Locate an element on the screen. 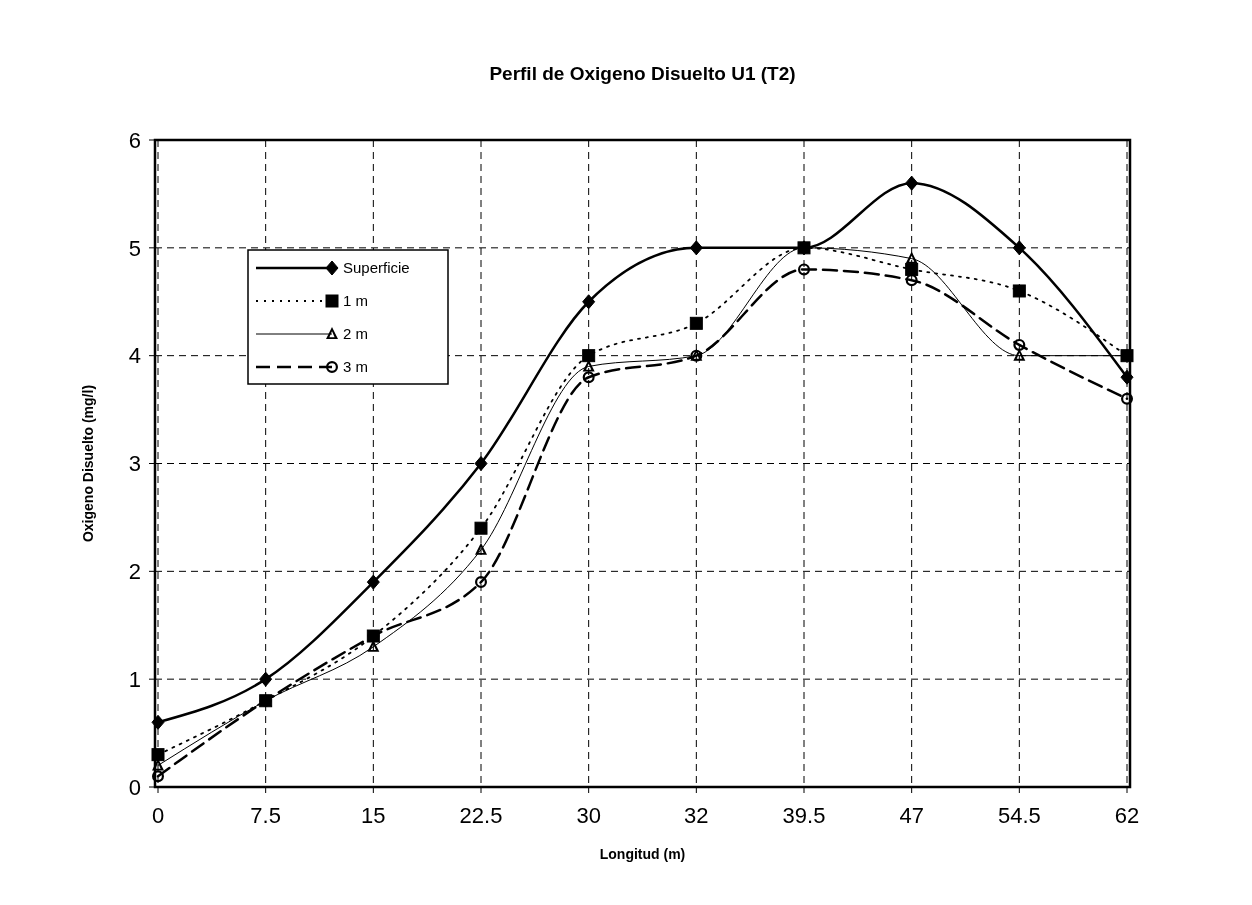 The width and height of the screenshot is (1252, 905). y-tick-label: 2 is located at coordinates (134, 572).